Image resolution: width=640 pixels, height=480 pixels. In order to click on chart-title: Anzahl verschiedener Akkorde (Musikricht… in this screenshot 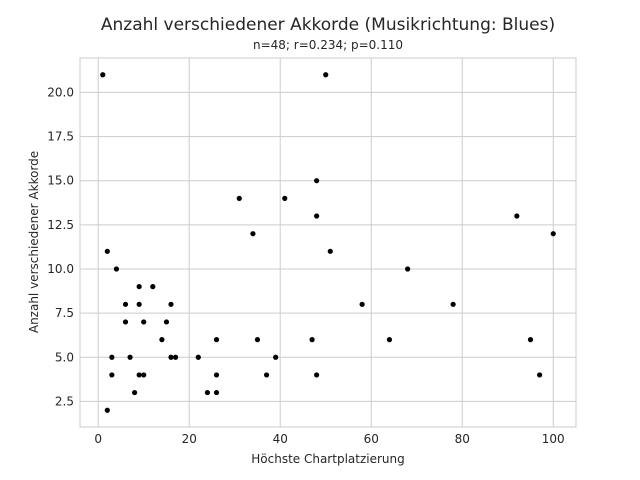, I will do `click(328, 25)`.